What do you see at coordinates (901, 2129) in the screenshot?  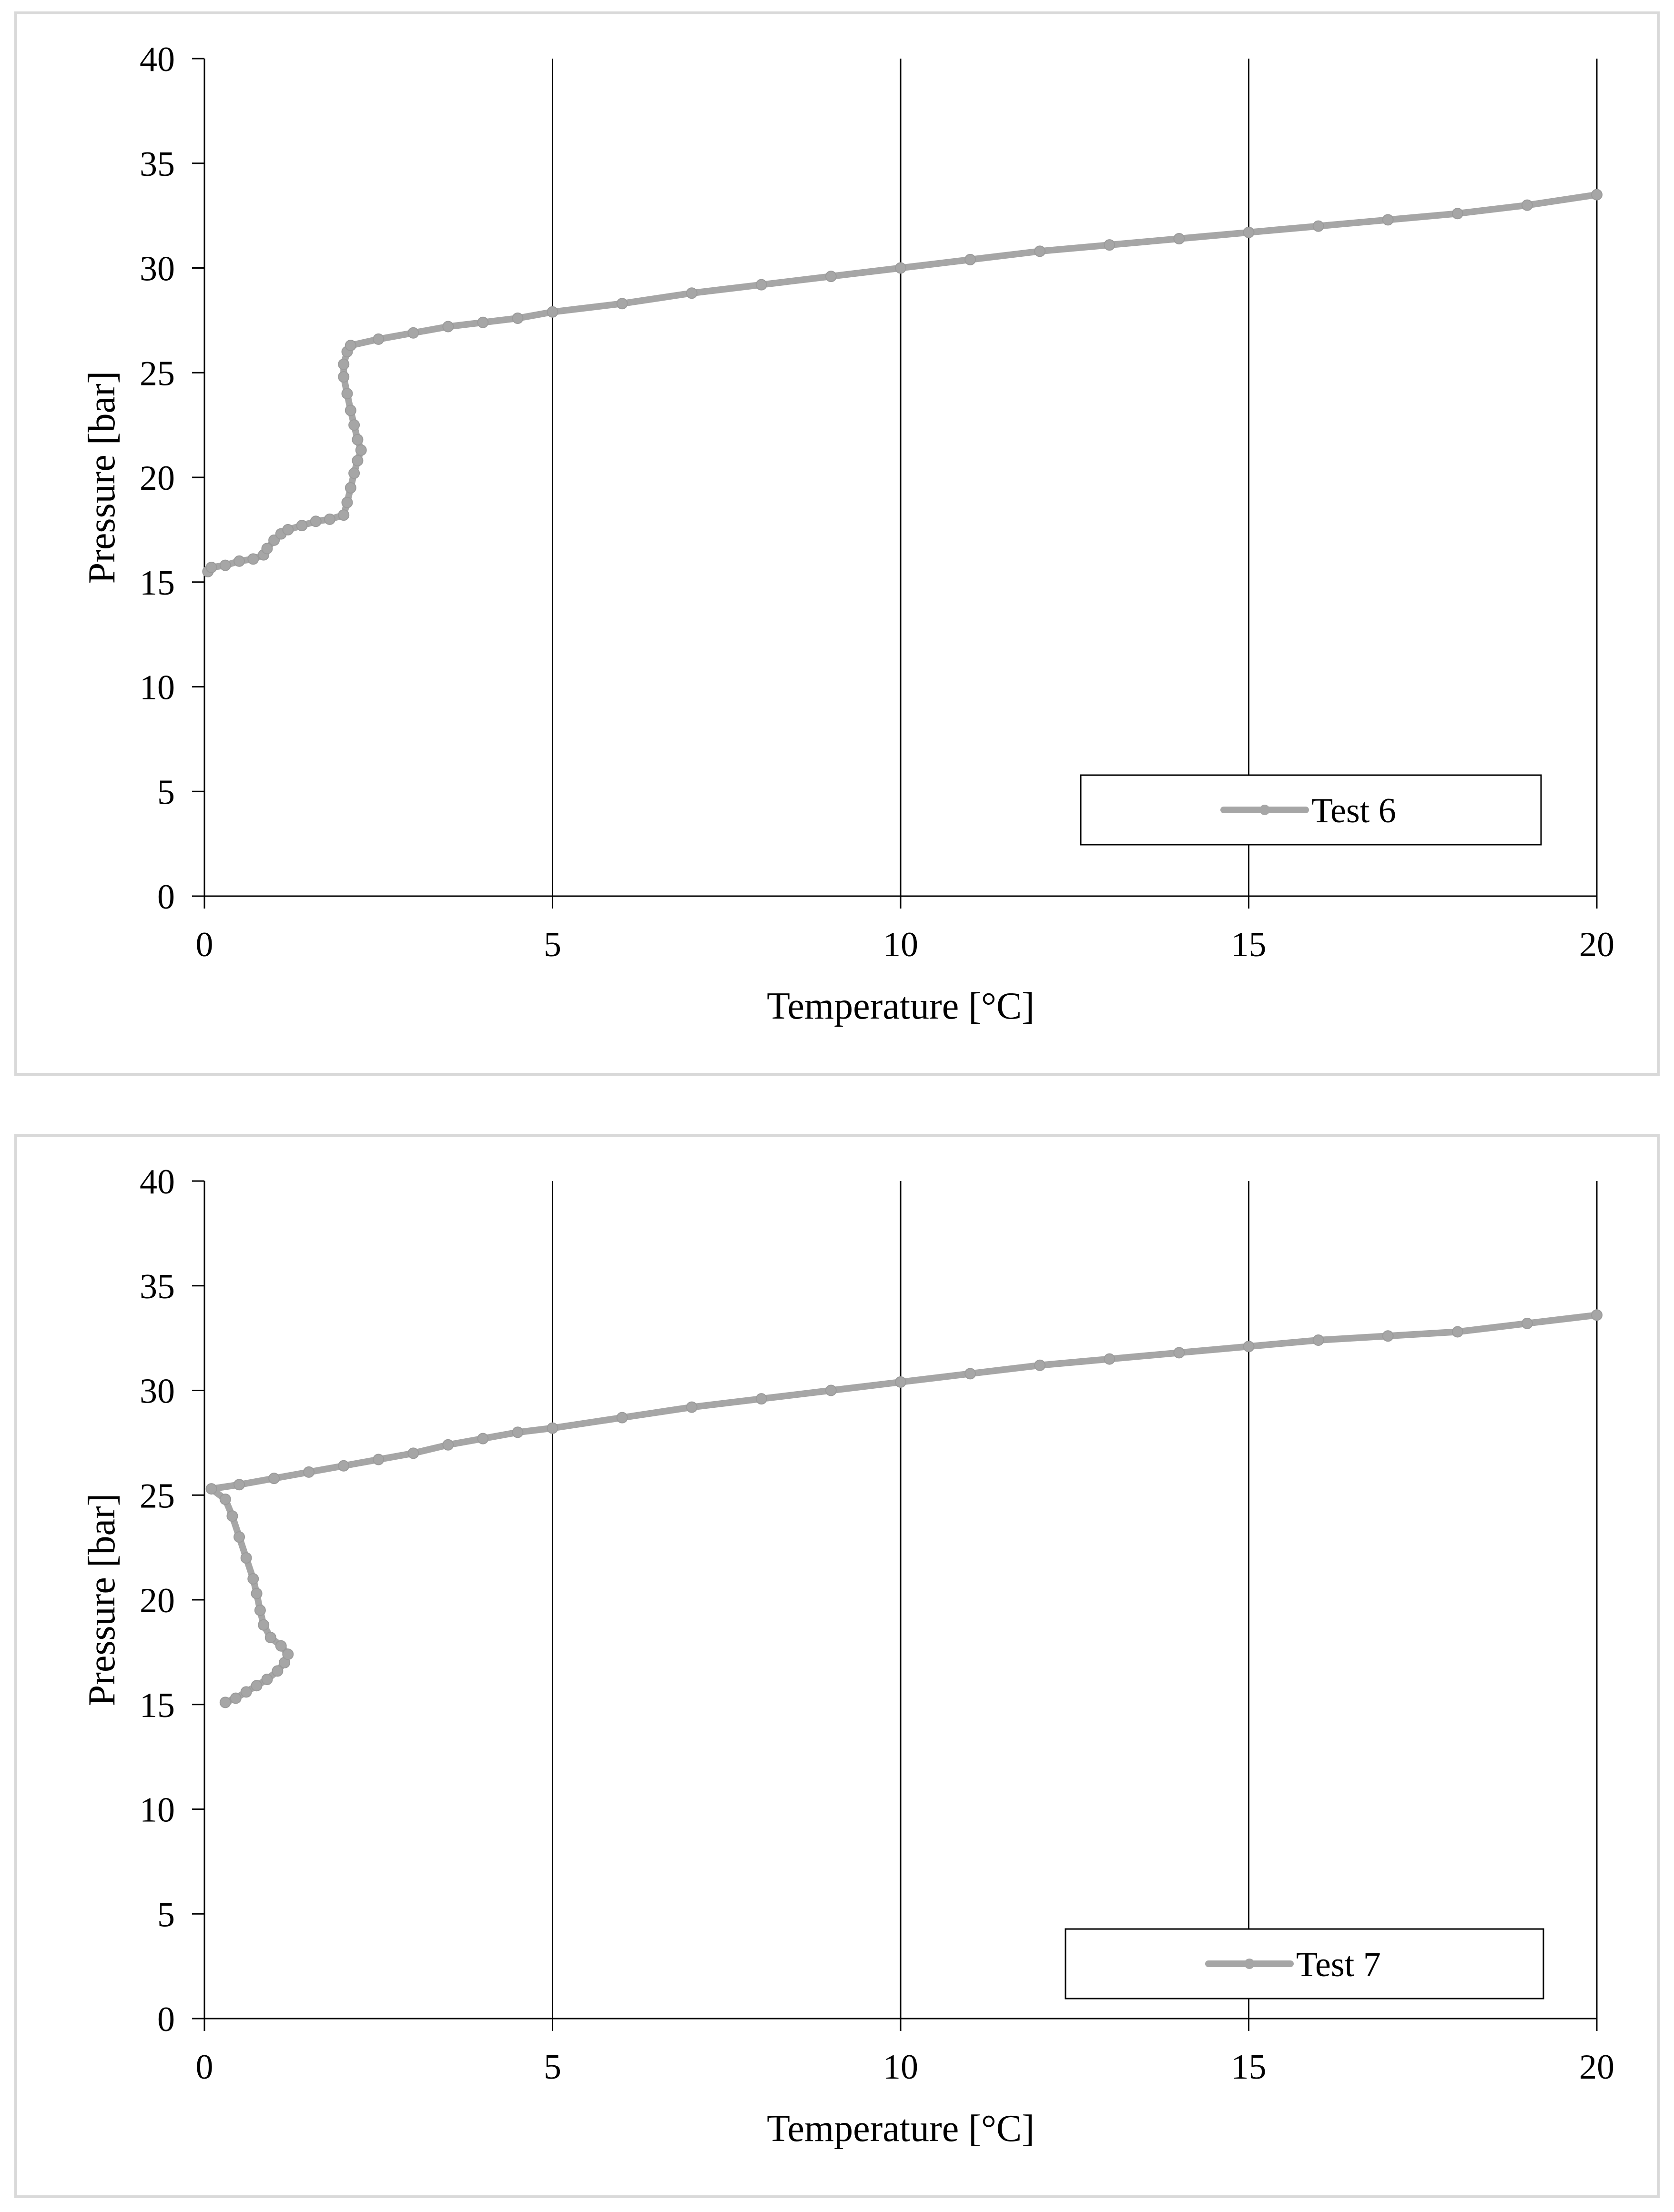 I see `x-axis-title: Temperature [°C]` at bounding box center [901, 2129].